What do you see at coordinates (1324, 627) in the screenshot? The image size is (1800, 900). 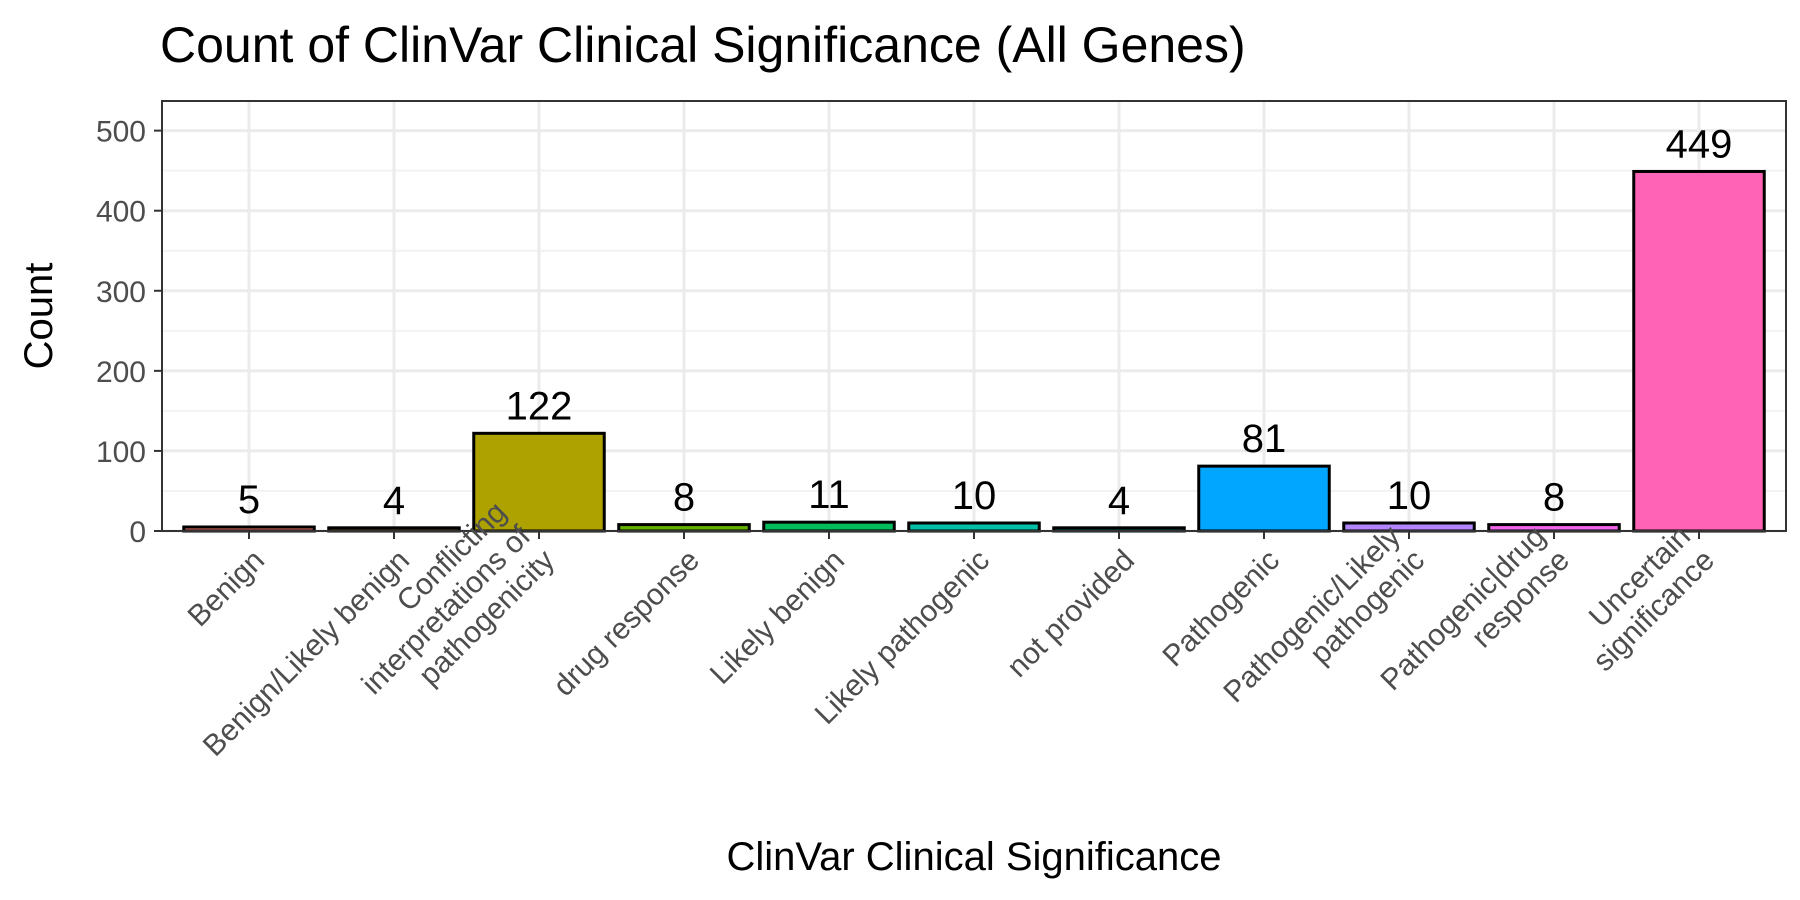 I see `x-tick-label: Pathogenic/Likelypathogenic` at bounding box center [1324, 627].